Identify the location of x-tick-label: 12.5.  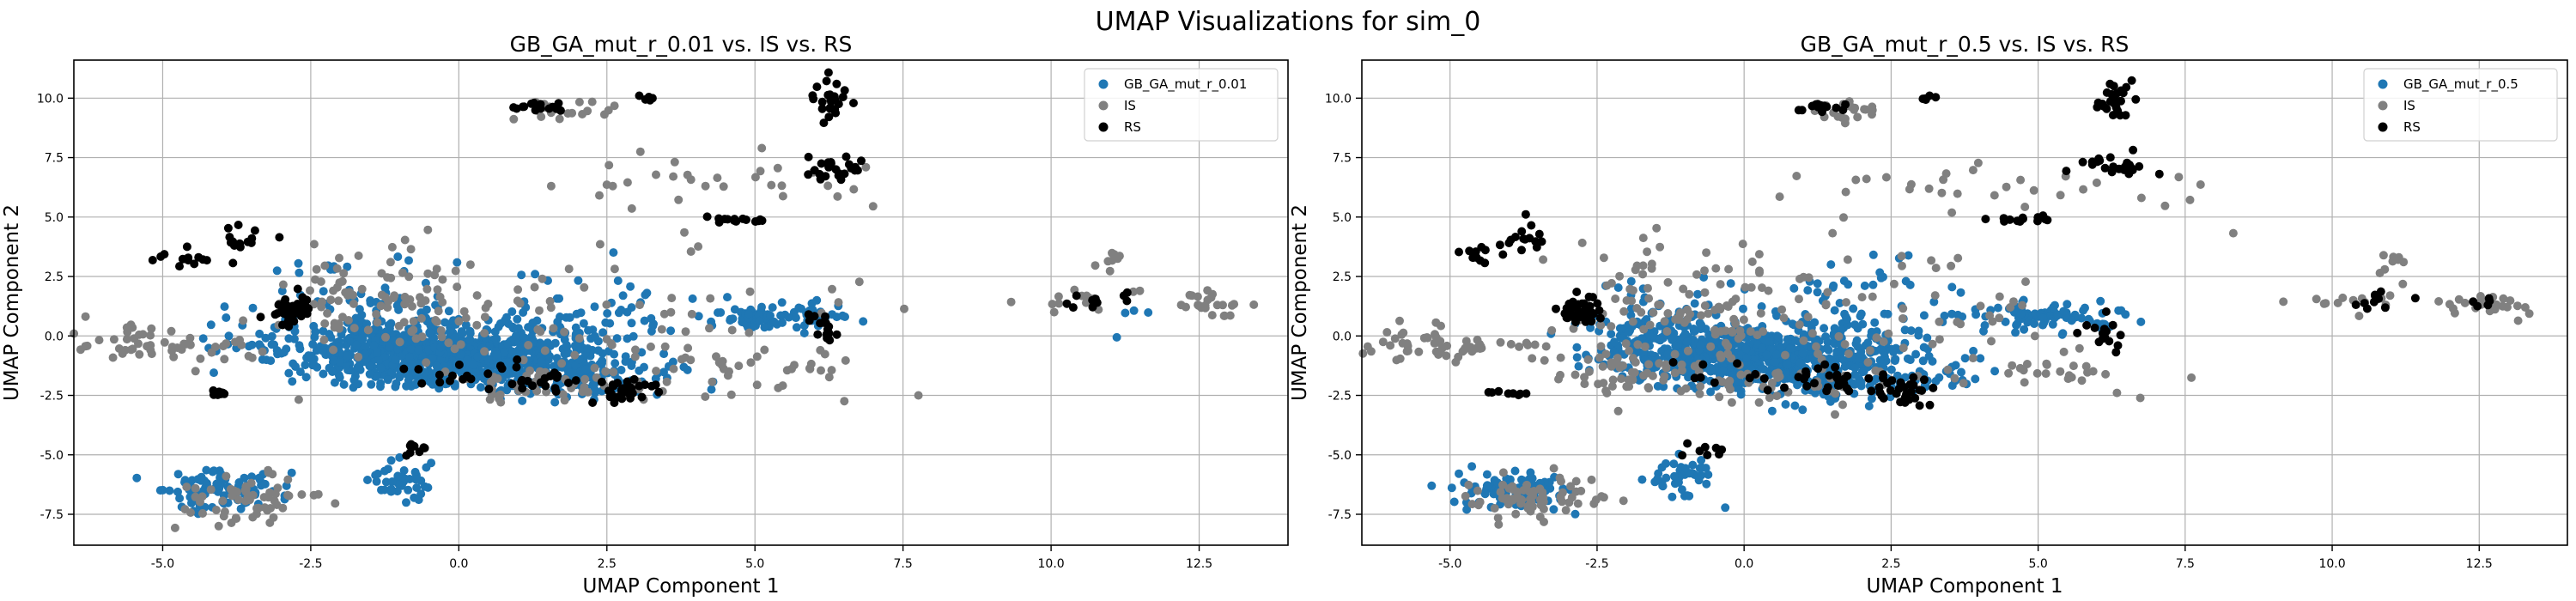
(2479, 564).